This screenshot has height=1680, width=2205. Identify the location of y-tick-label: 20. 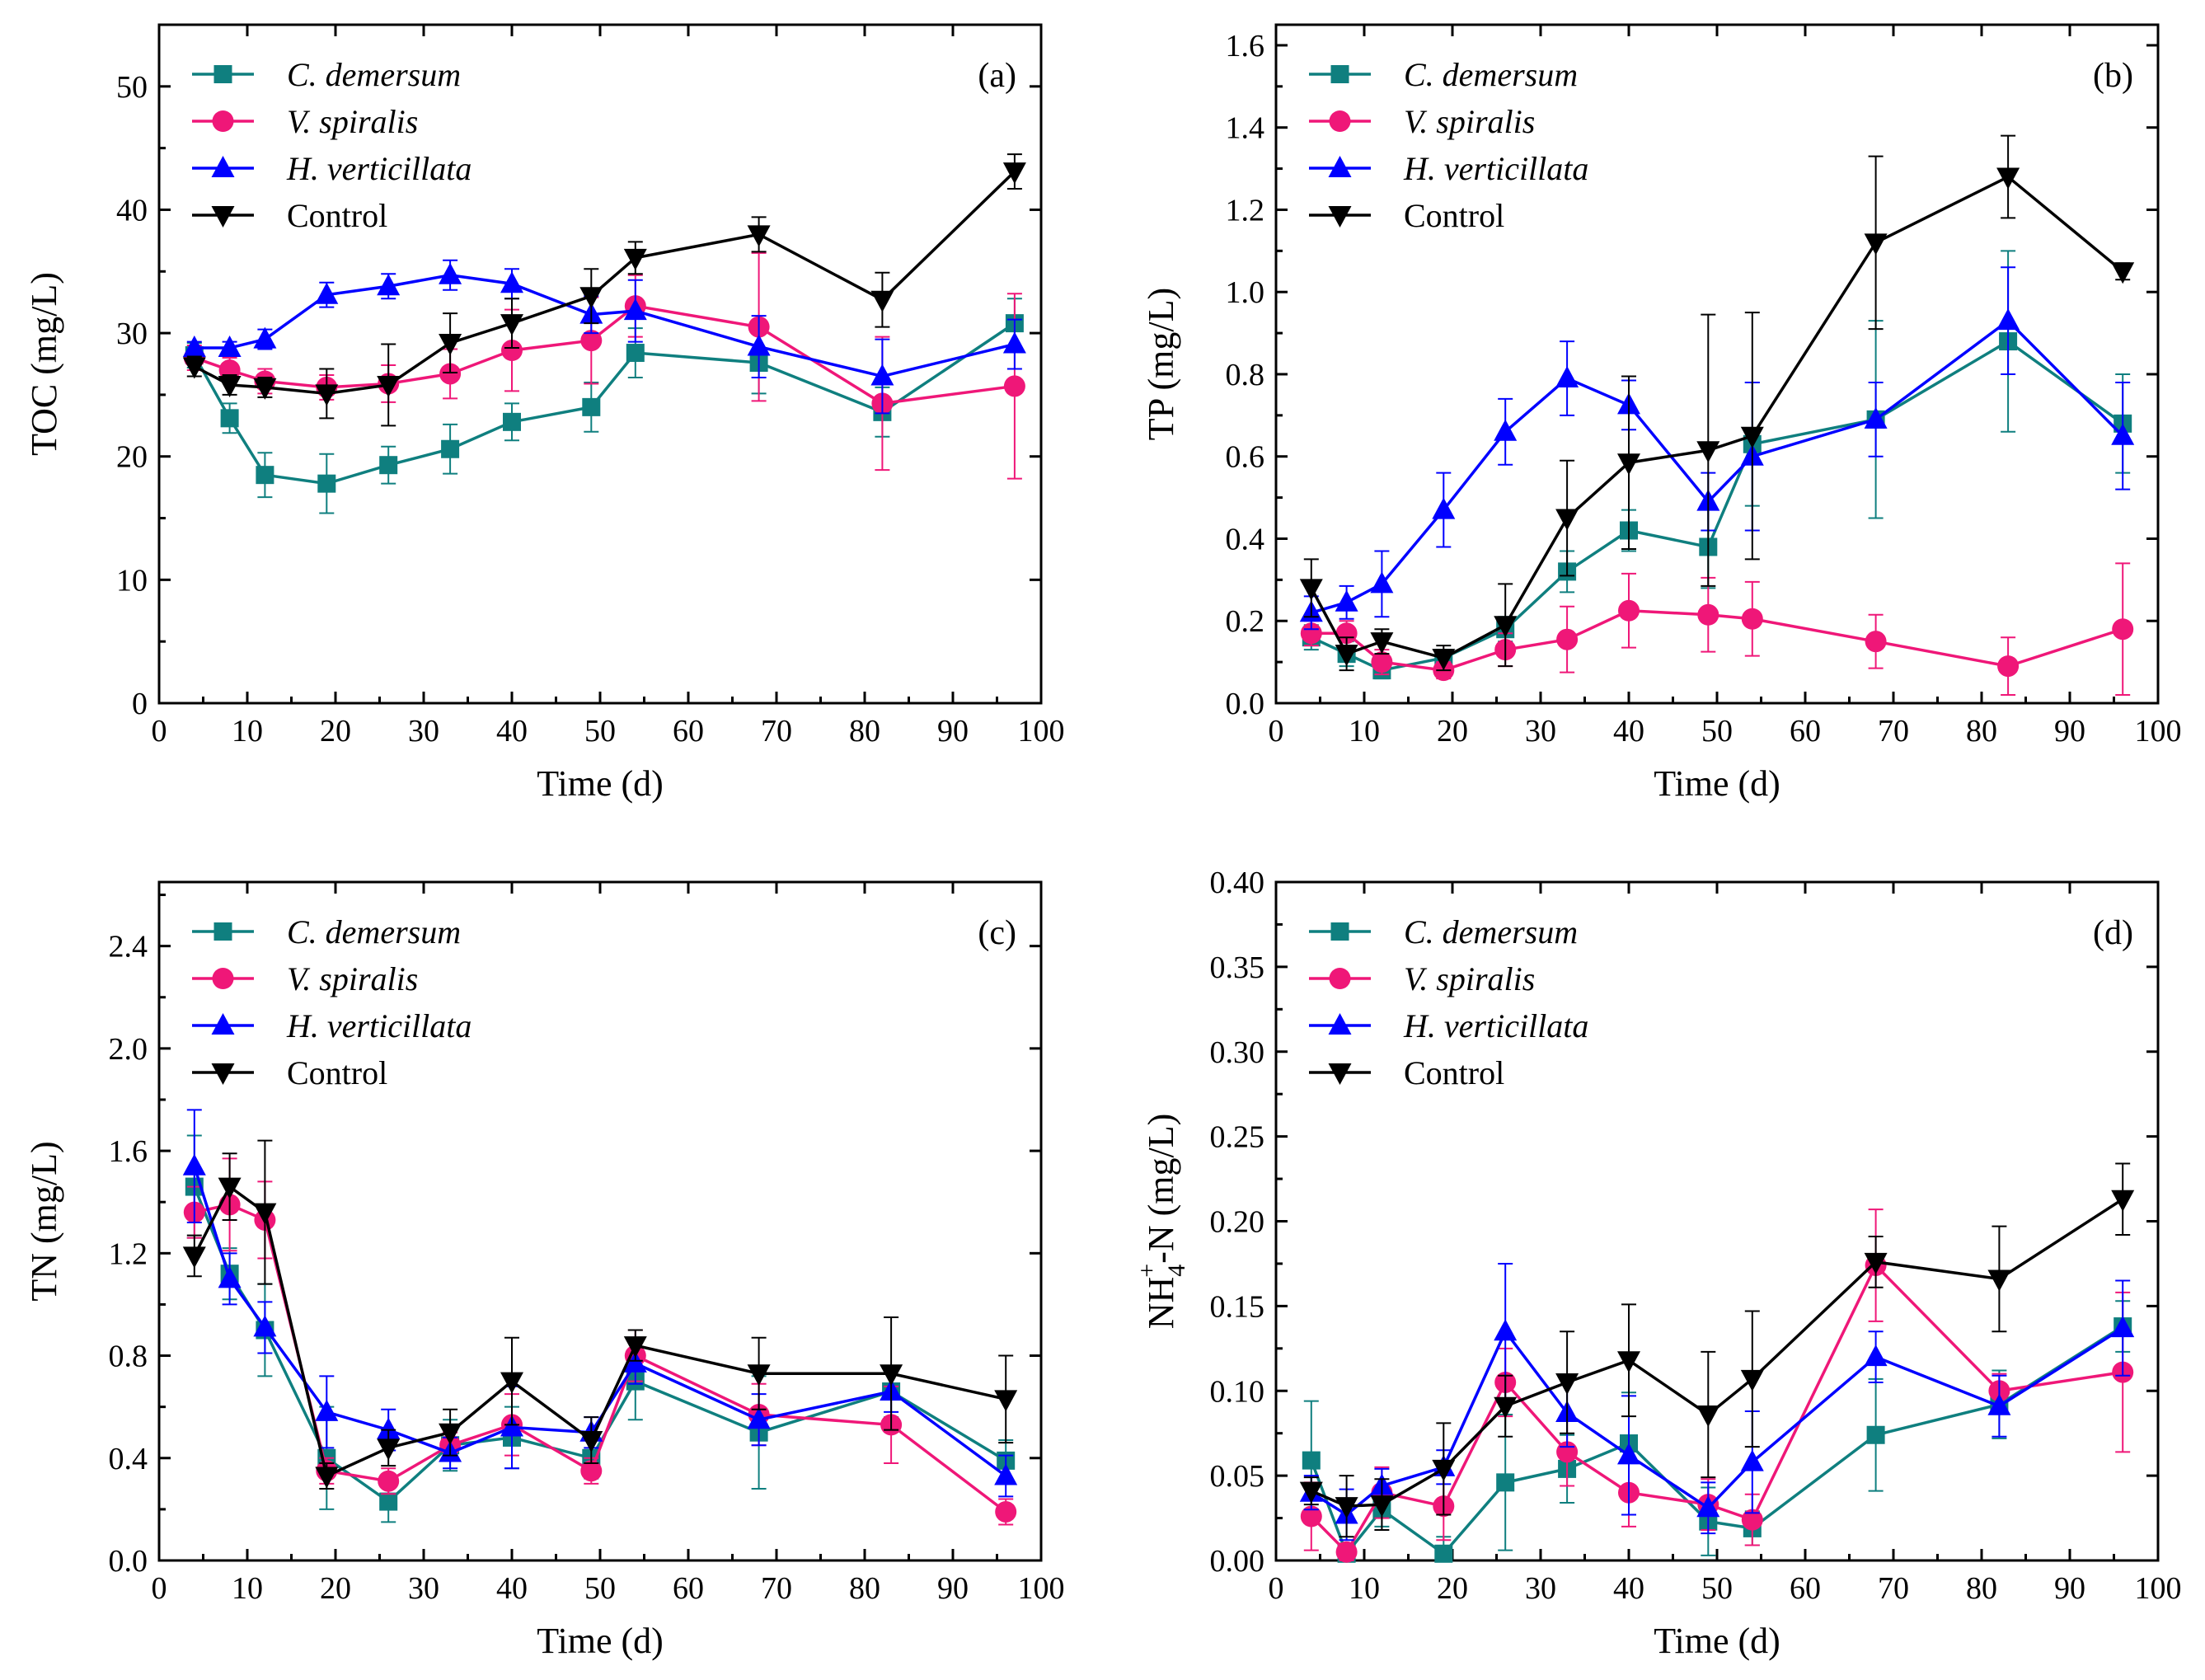
(132, 457).